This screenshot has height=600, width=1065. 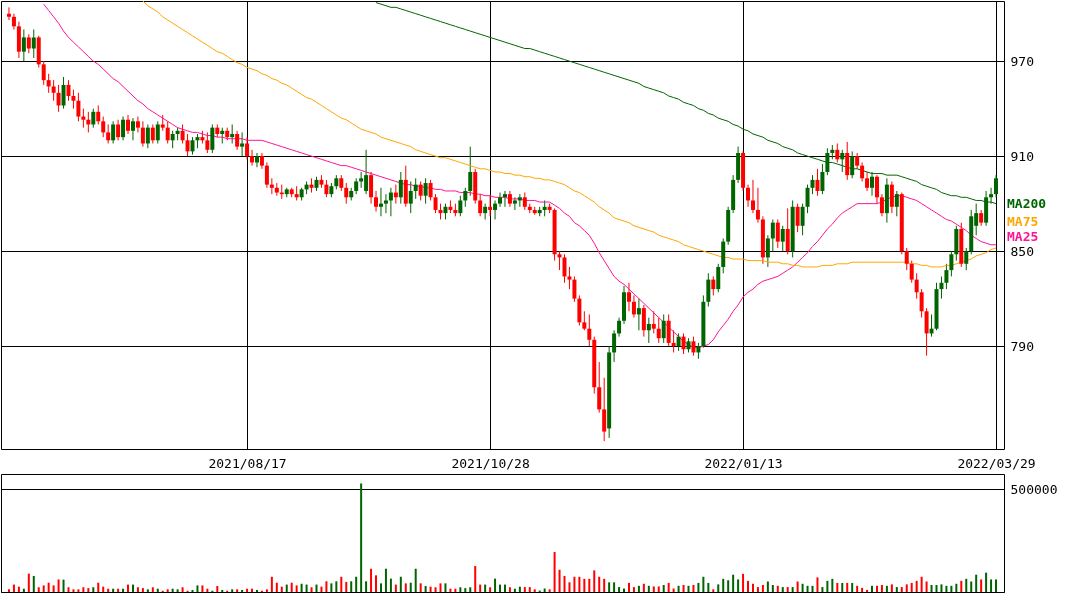 I want to click on x-tick-label: 2021/08/17, so click(x=247, y=463).